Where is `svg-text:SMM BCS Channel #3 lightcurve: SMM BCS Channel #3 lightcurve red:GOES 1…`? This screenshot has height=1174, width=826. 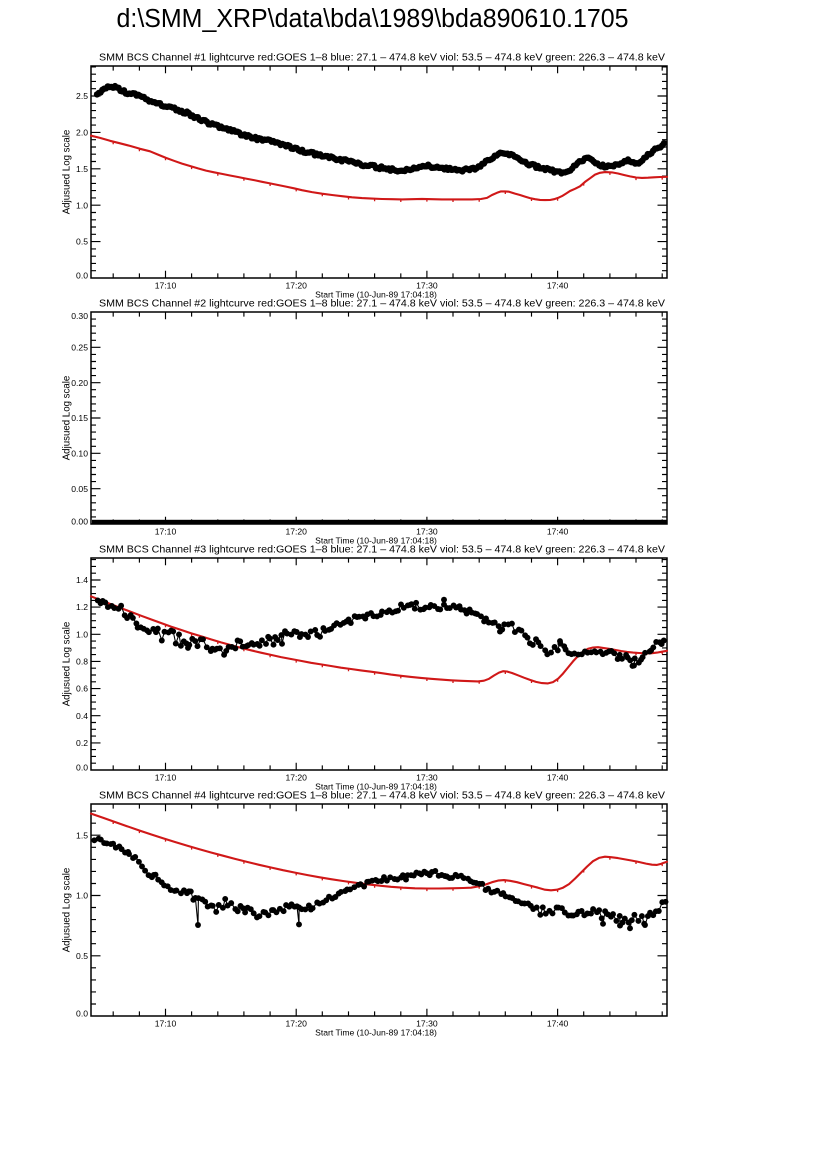
svg-text:SMM BCS Channel #3 lightcurve: SMM BCS Channel #3 lightcurve red:GOES 1… is located at coordinates (382, 550).